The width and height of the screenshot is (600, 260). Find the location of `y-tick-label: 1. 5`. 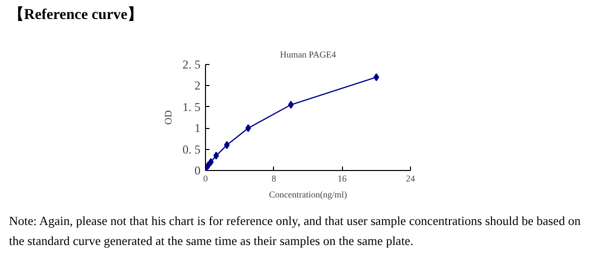

y-tick-label: 1. 5 is located at coordinates (191, 107).